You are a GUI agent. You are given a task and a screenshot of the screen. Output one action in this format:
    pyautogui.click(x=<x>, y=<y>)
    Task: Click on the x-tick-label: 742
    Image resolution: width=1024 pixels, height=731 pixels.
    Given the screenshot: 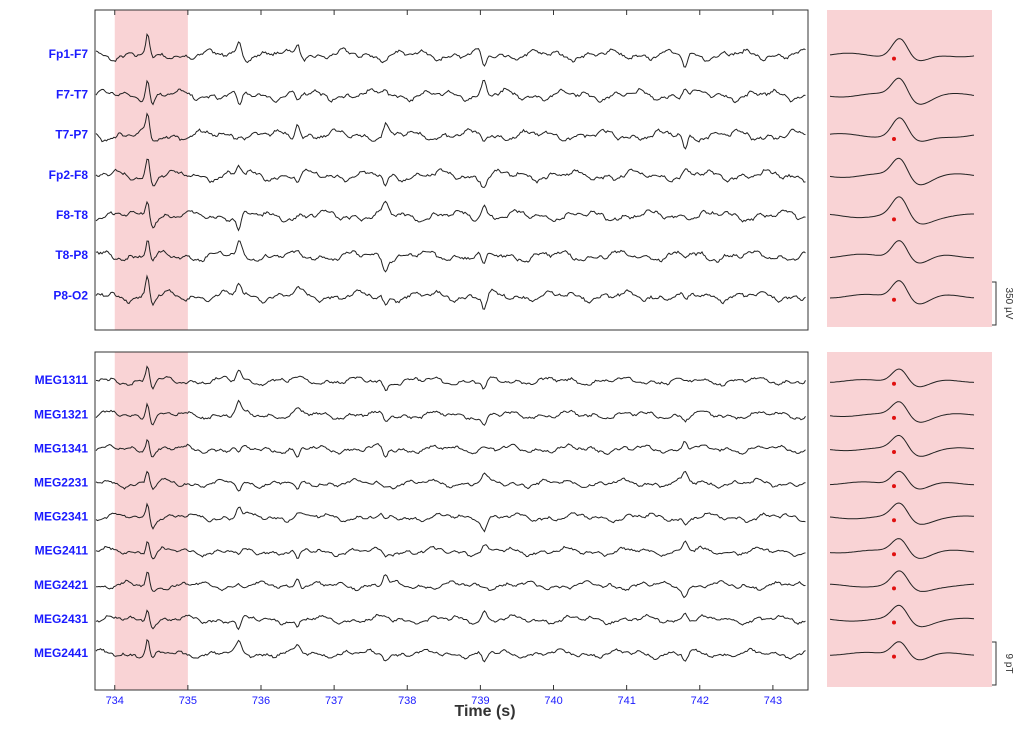 What is the action you would take?
    pyautogui.click(x=700, y=701)
    